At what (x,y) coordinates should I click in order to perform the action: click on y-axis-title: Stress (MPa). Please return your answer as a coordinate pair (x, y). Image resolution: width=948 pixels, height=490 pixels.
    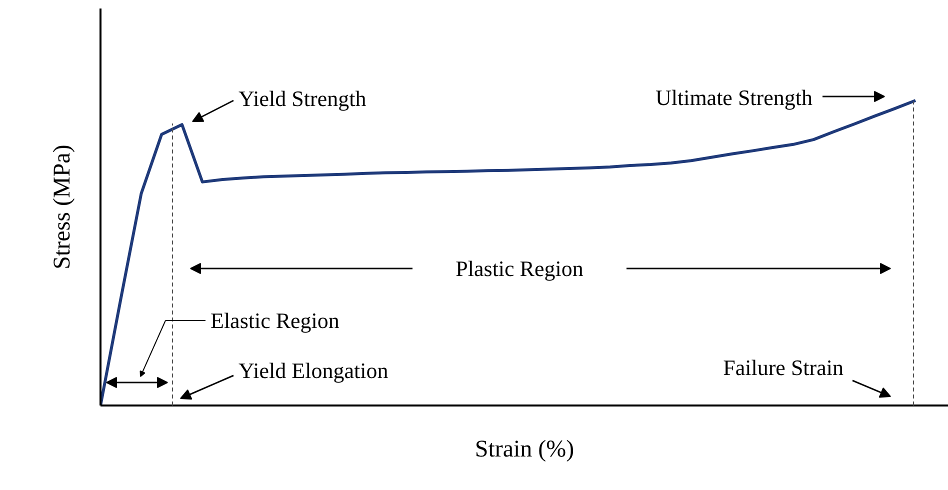
    Looking at the image, I should click on (63, 207).